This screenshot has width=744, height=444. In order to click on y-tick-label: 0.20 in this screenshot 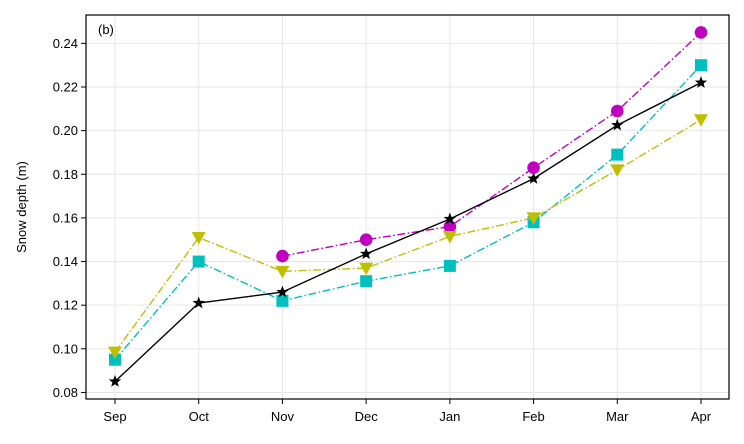, I will do `click(65, 130)`.